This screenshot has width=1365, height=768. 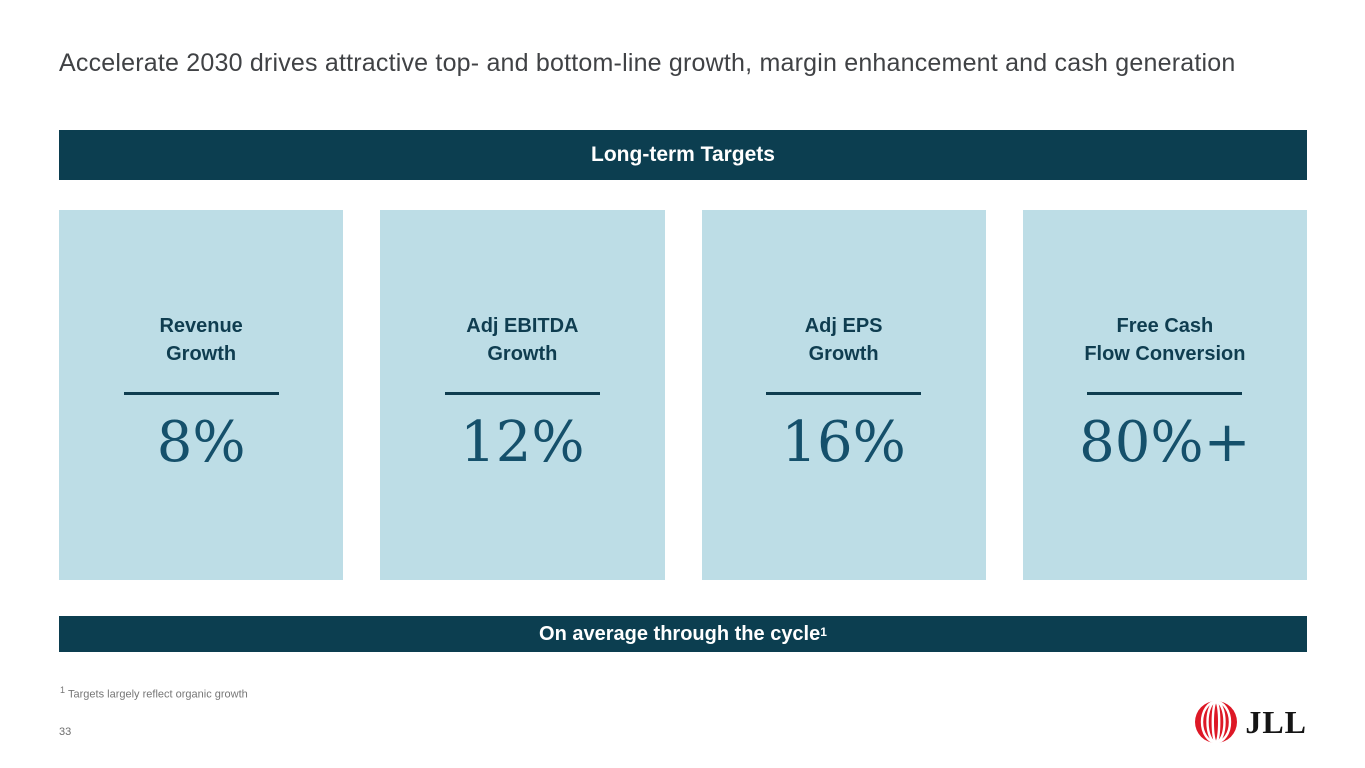 I want to click on jll-logo-text: JLL, so click(x=1276, y=721).